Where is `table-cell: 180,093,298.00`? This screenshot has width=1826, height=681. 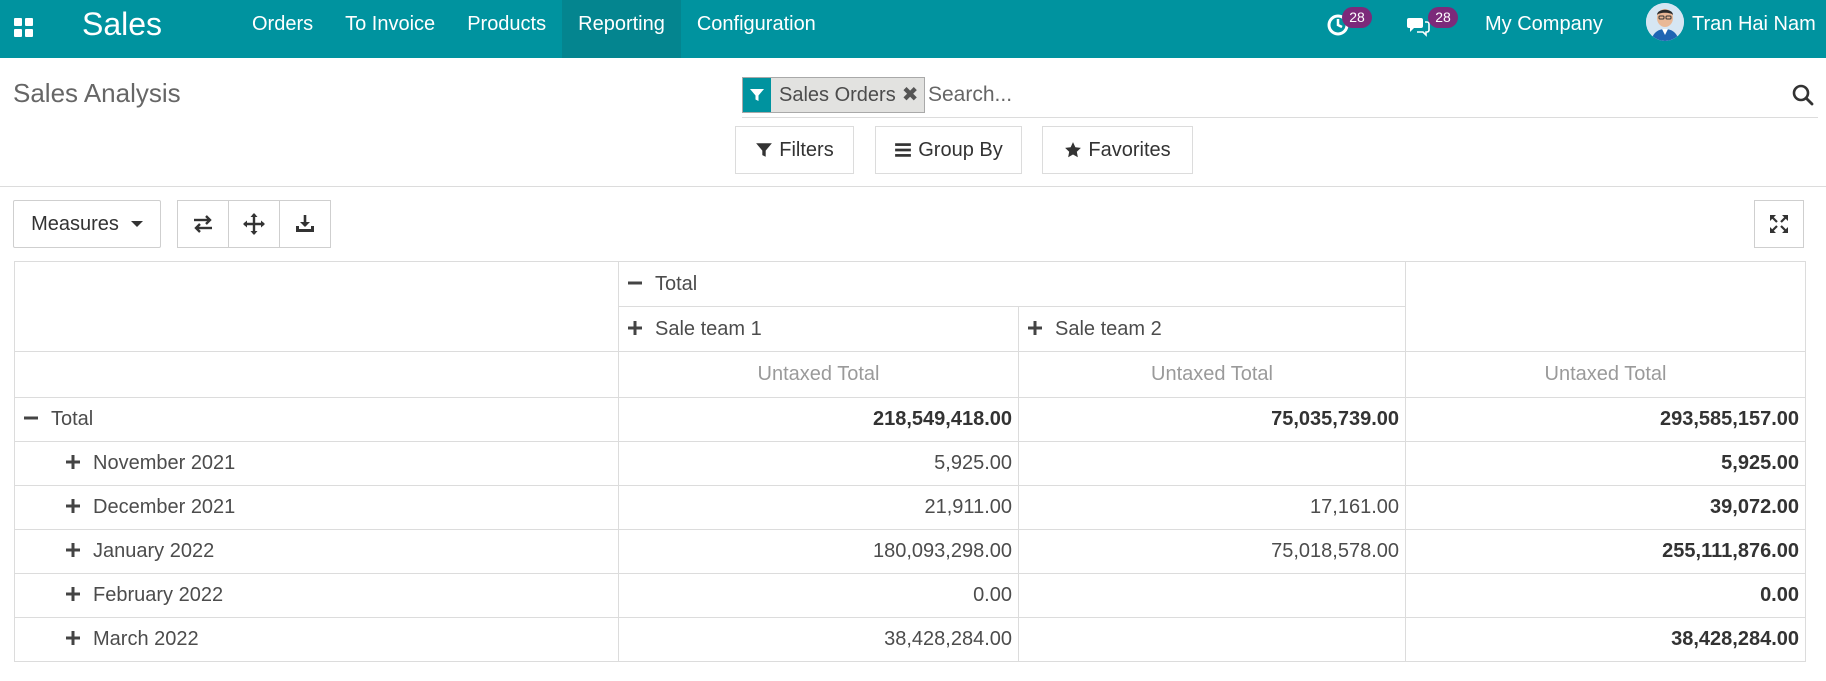 table-cell: 180,093,298.00 is located at coordinates (818, 551).